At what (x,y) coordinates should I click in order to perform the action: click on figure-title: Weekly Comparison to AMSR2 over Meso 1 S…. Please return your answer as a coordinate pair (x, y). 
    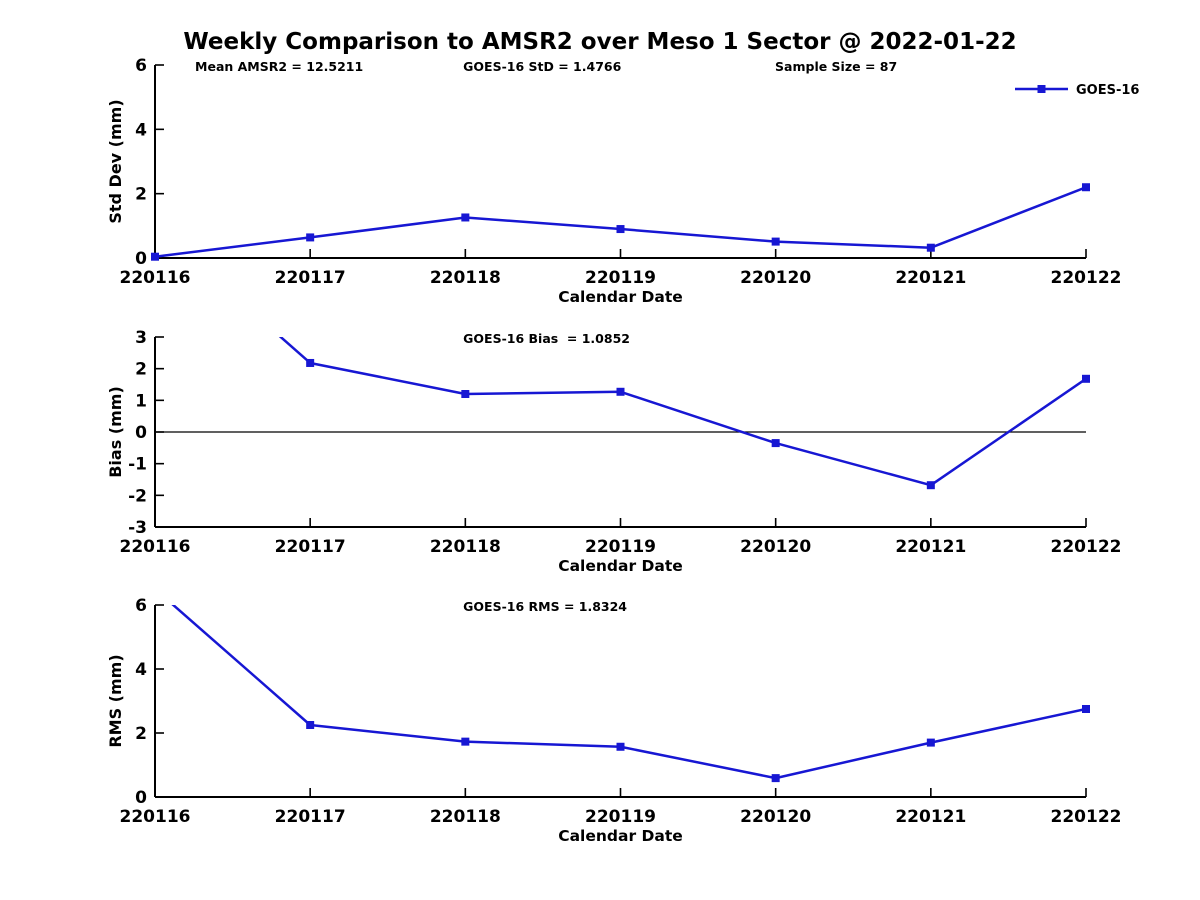
    Looking at the image, I should click on (600, 42).